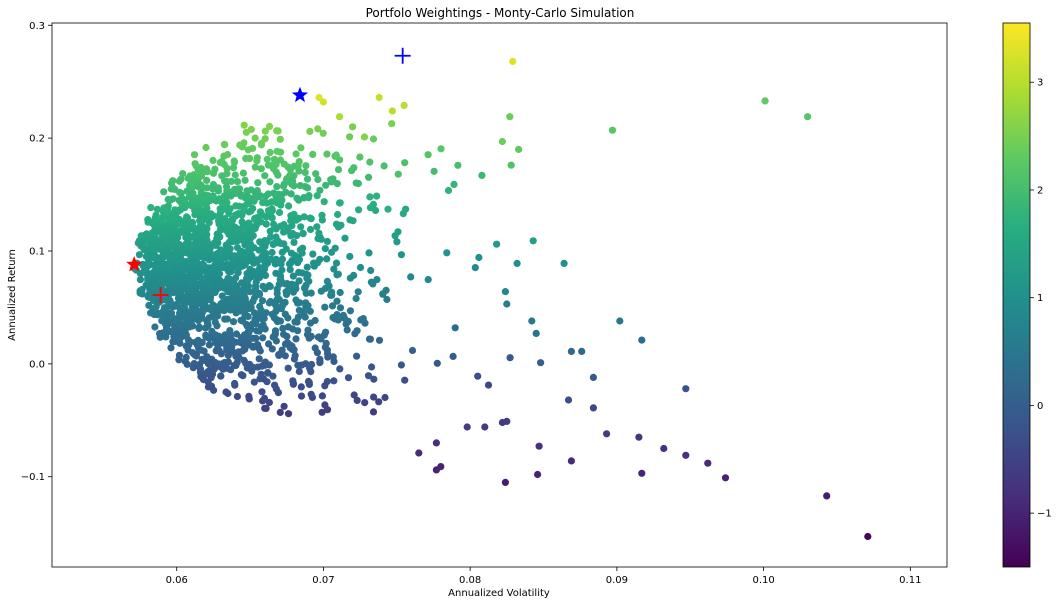 This screenshot has height=604, width=1057. Describe the element at coordinates (617, 580) in the screenshot. I see `x-tick-label: 0.09` at that location.